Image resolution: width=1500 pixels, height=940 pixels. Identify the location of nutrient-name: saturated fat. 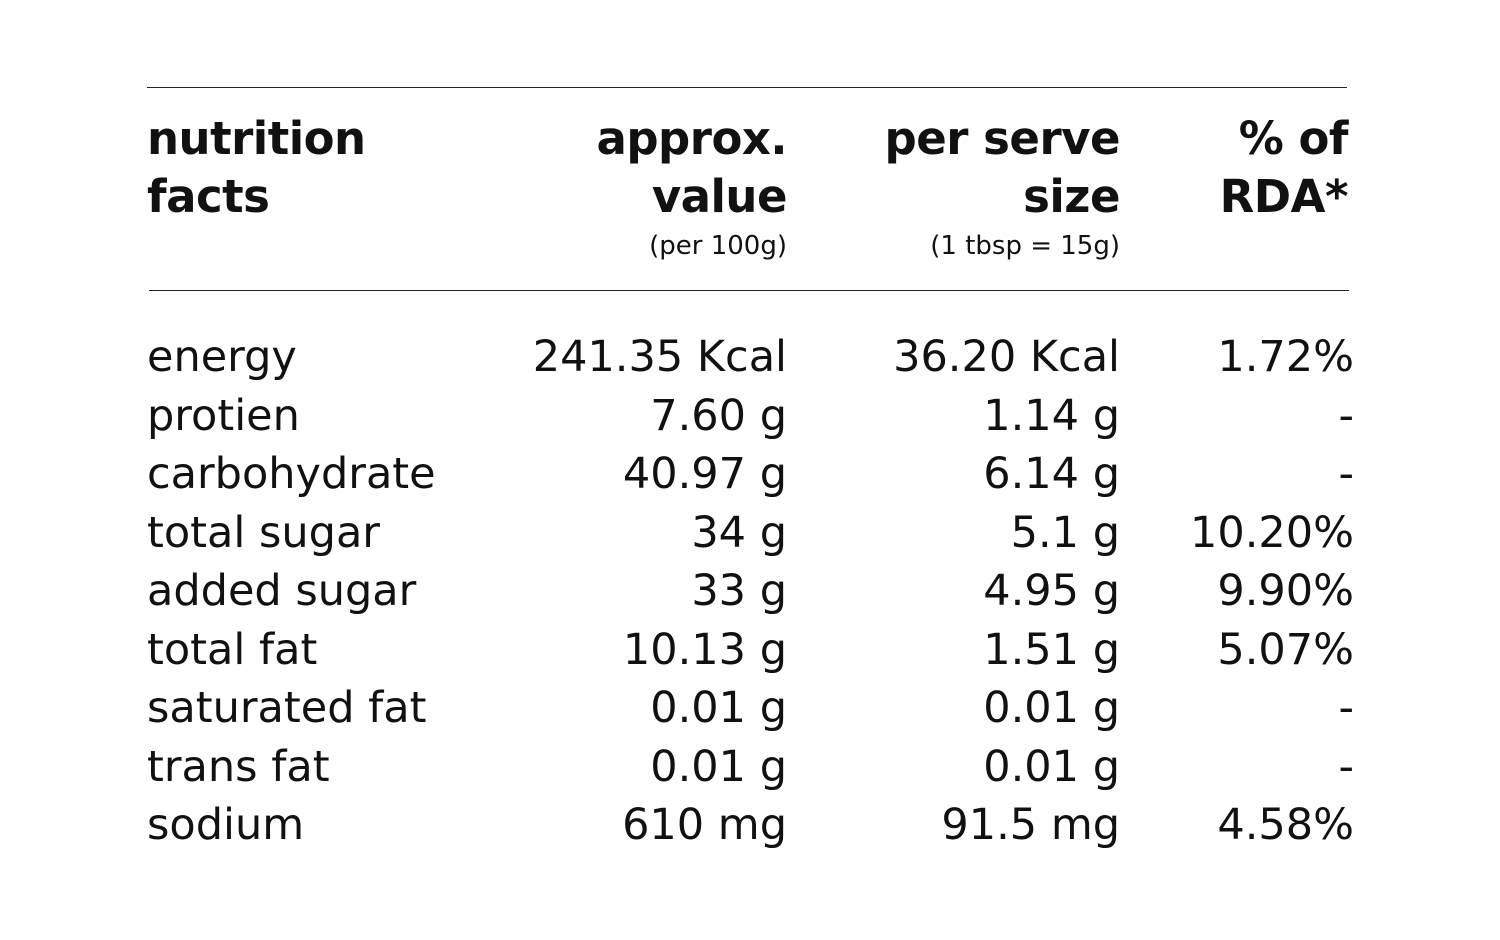
(287, 708).